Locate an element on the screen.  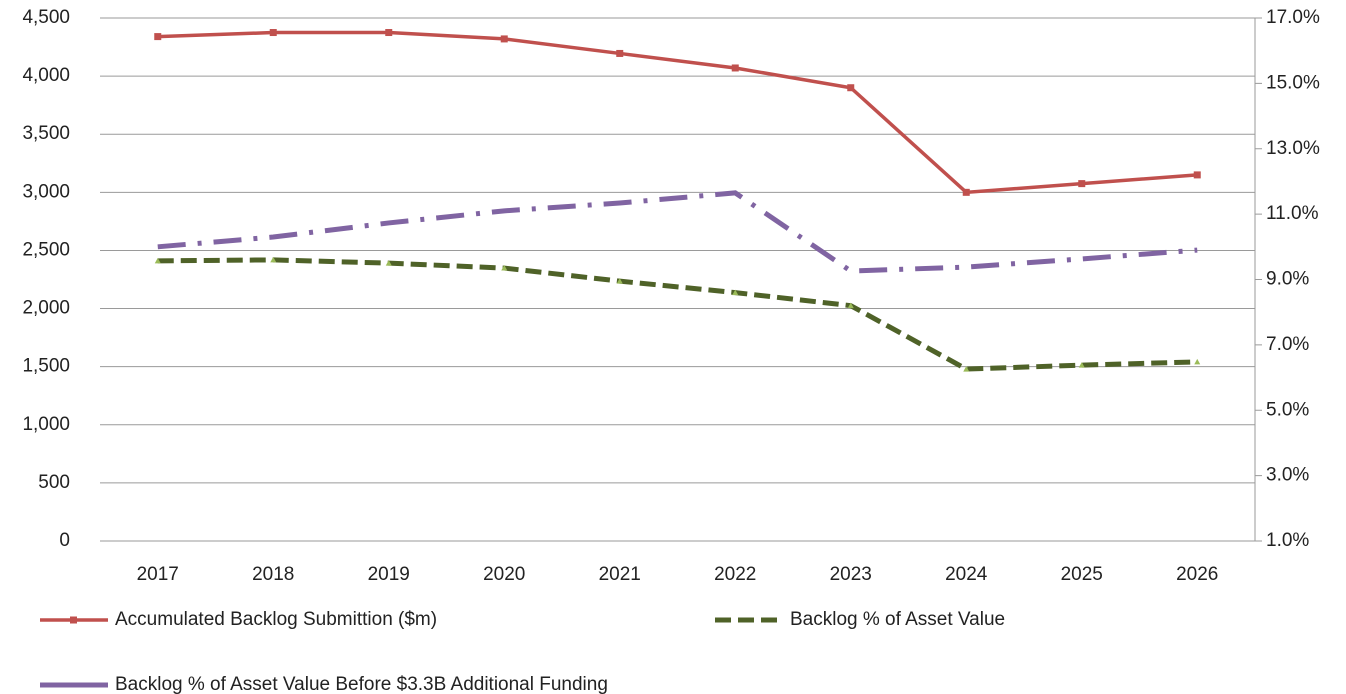
y2-tick-label: 7.0% is located at coordinates (1287, 344).